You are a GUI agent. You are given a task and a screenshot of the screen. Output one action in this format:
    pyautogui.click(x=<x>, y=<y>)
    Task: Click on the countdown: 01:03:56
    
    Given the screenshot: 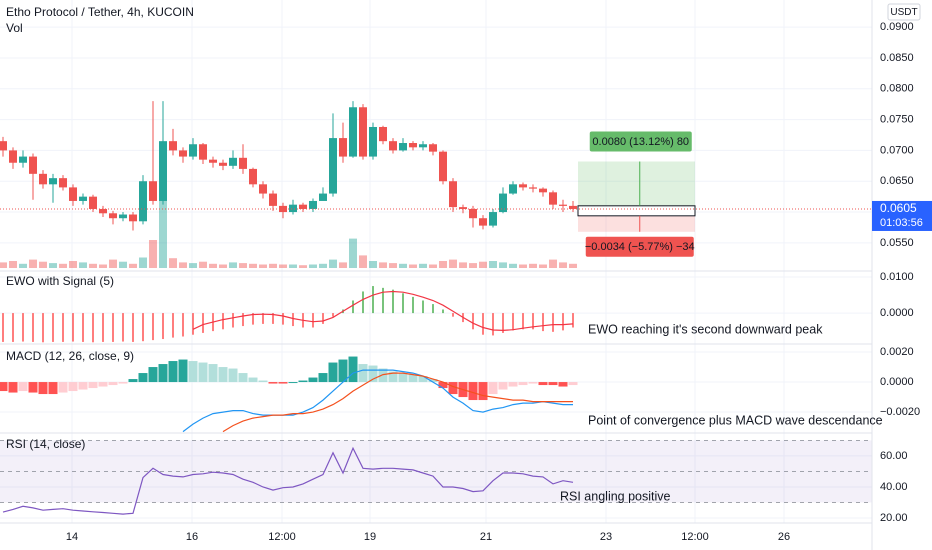 What is the action you would take?
    pyautogui.click(x=901, y=223)
    